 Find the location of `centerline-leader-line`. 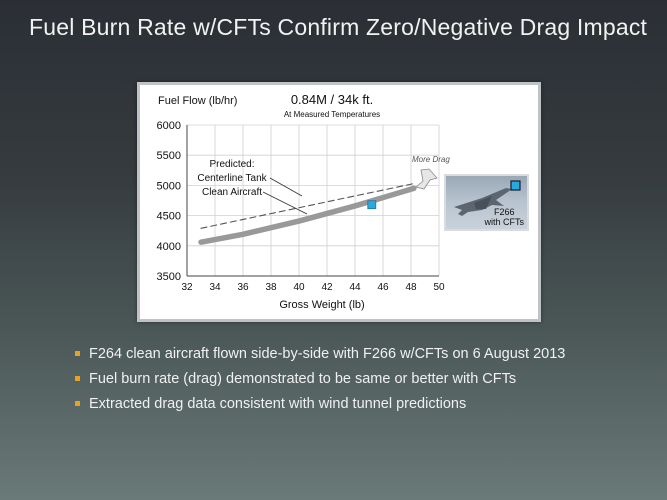

centerline-leader-line is located at coordinates (286, 187).